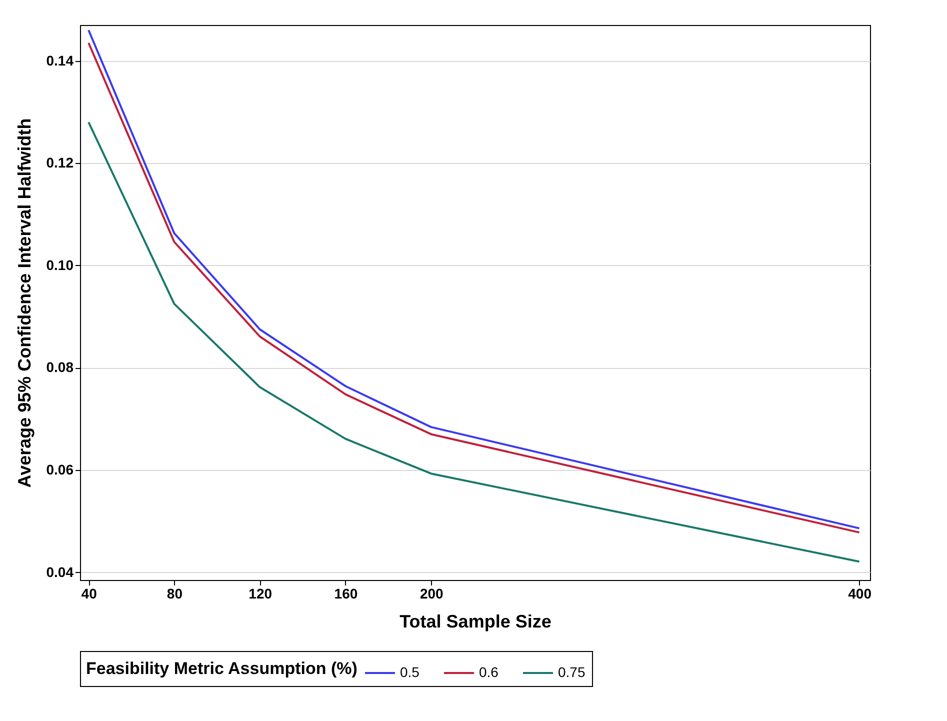  What do you see at coordinates (60, 470) in the screenshot?
I see `y-tick-label: 0.06` at bounding box center [60, 470].